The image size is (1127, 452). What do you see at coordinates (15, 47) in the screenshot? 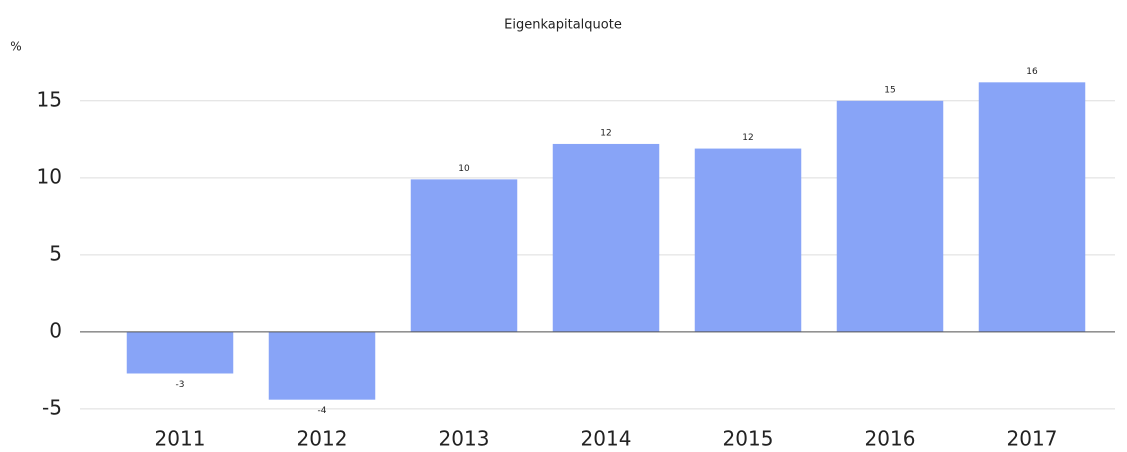
I see `y-axis-label: %` at bounding box center [15, 47].